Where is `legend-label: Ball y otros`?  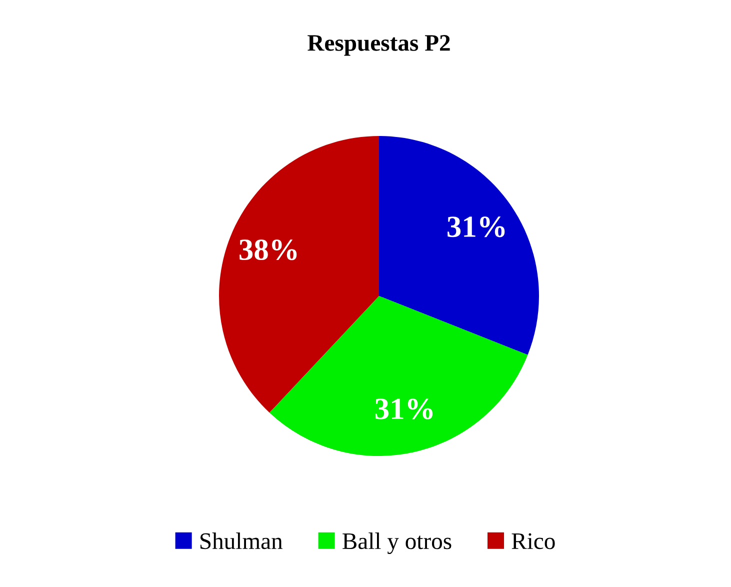 legend-label: Ball y otros is located at coordinates (397, 543).